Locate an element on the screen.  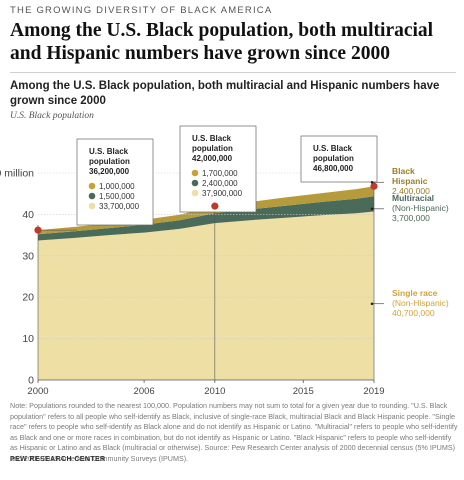
series-label: 2,400,000 is located at coordinates (411, 191).